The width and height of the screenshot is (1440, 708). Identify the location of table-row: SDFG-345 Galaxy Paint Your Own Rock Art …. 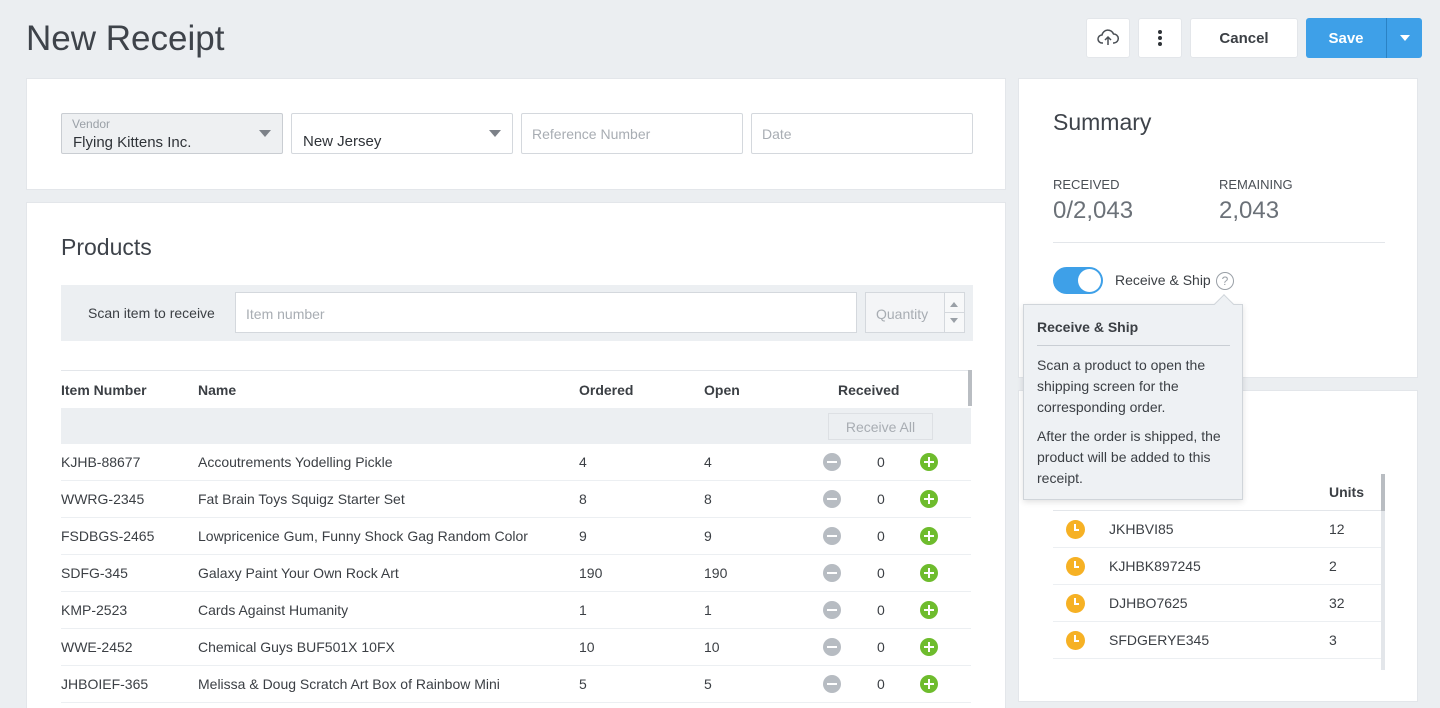
(516, 573).